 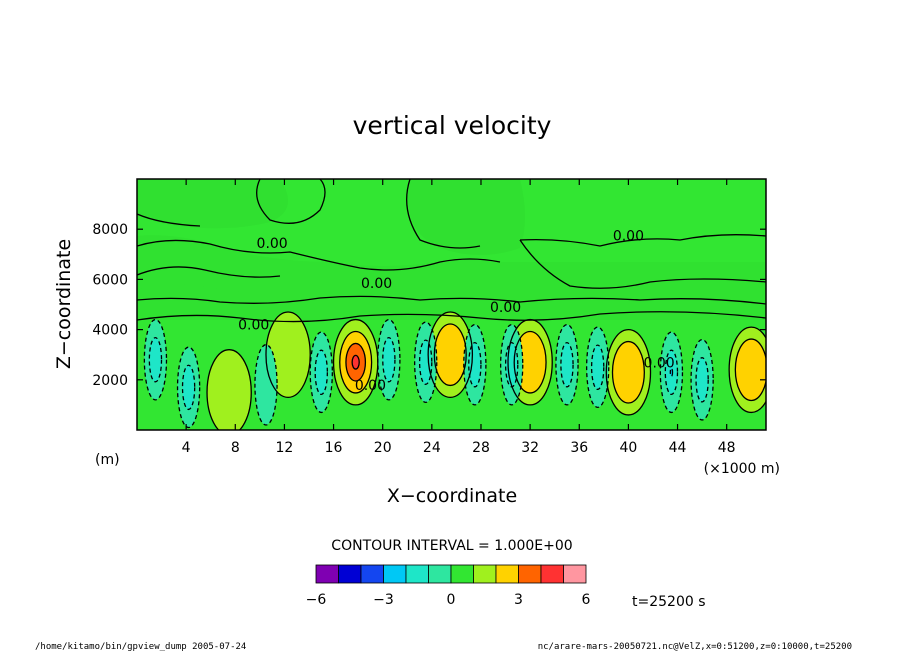 I want to click on y-tick-label-2: 6000, so click(x=110, y=280).